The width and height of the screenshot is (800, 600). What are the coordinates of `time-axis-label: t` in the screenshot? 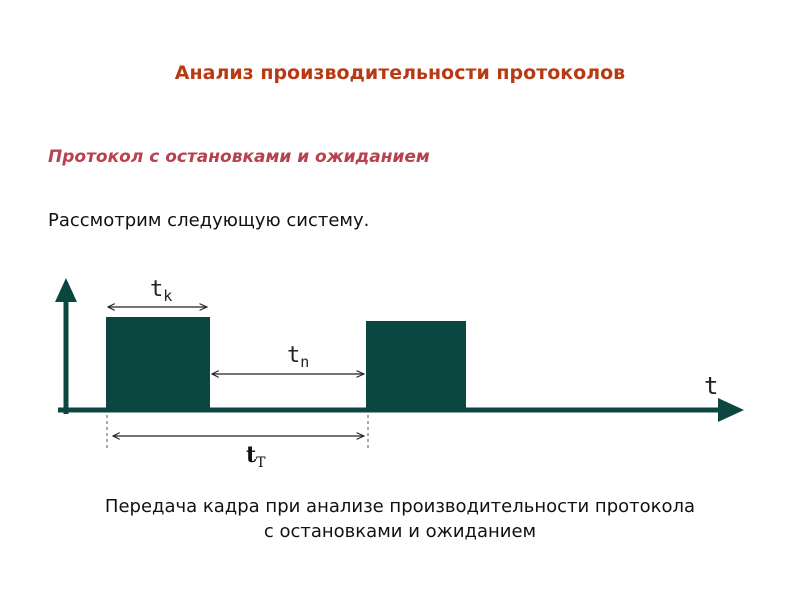 It's located at (711, 386).